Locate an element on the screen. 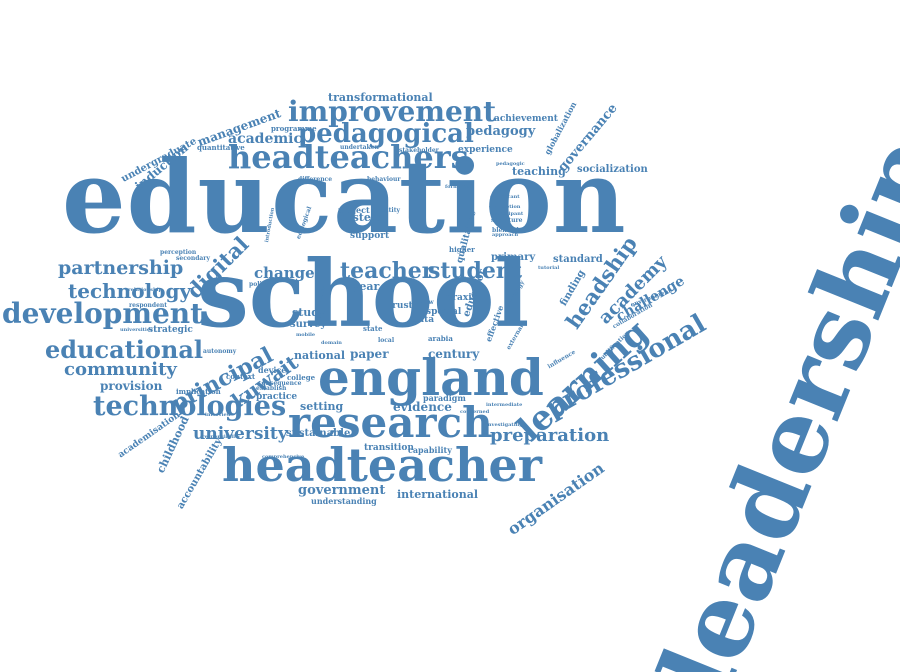 The height and width of the screenshot is (672, 900). word: development is located at coordinates (103, 313).